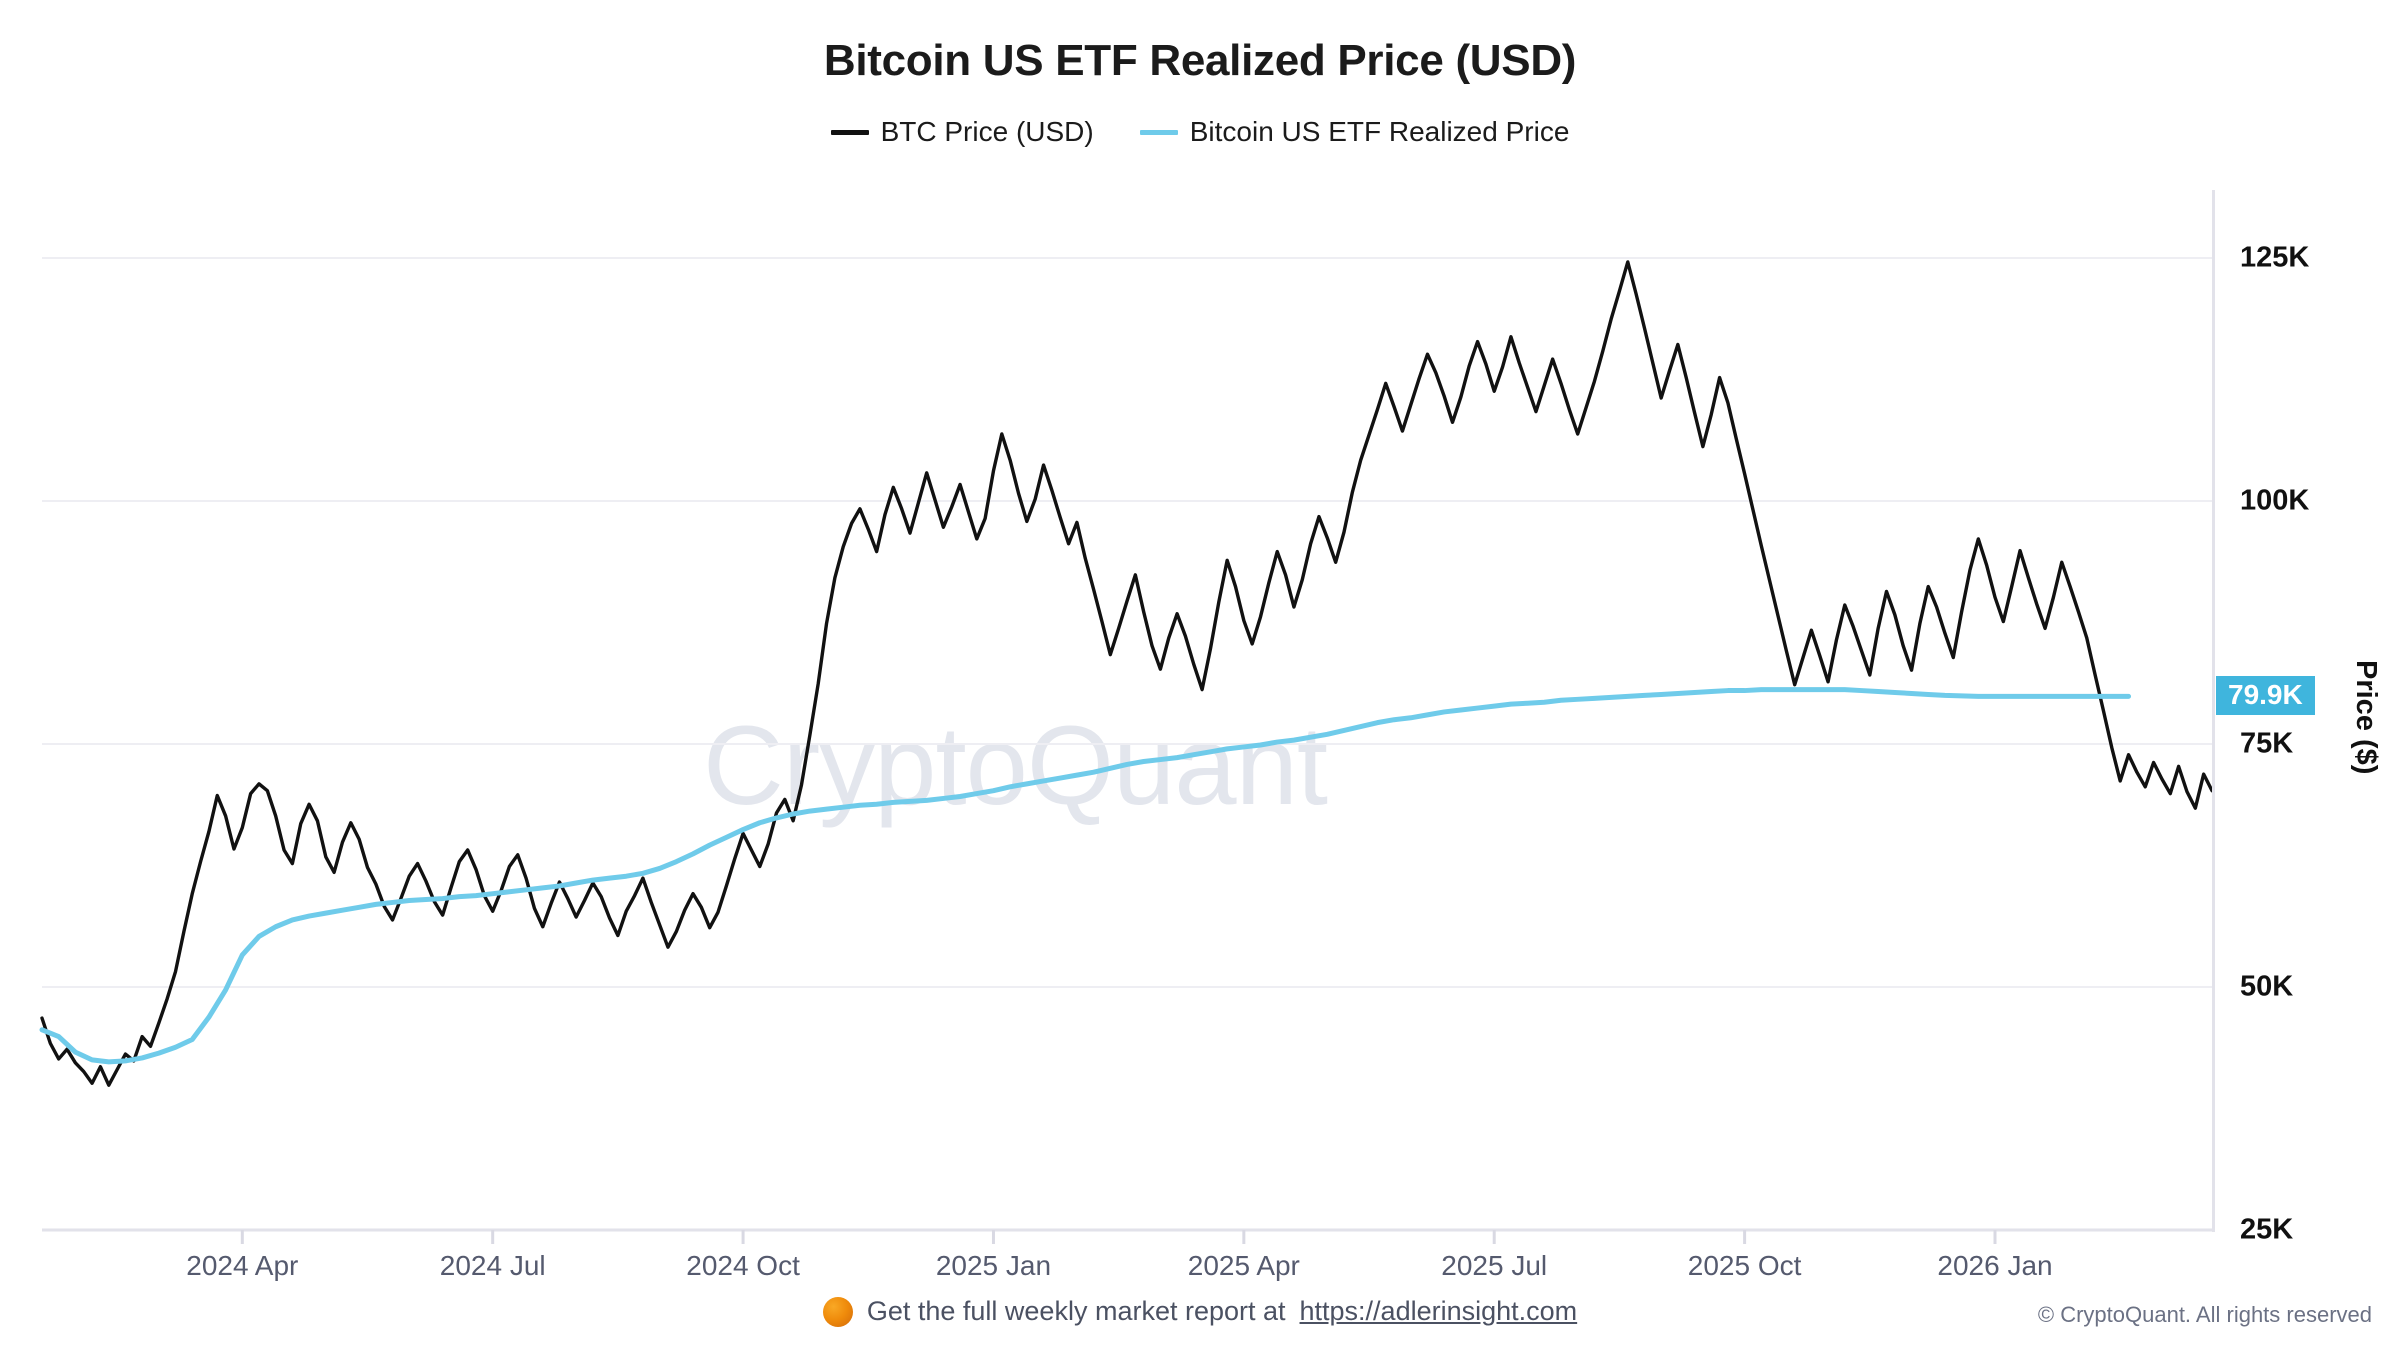 The image size is (2400, 1350). I want to click on legend-swatch-etf-realized-price, so click(1158, 132).